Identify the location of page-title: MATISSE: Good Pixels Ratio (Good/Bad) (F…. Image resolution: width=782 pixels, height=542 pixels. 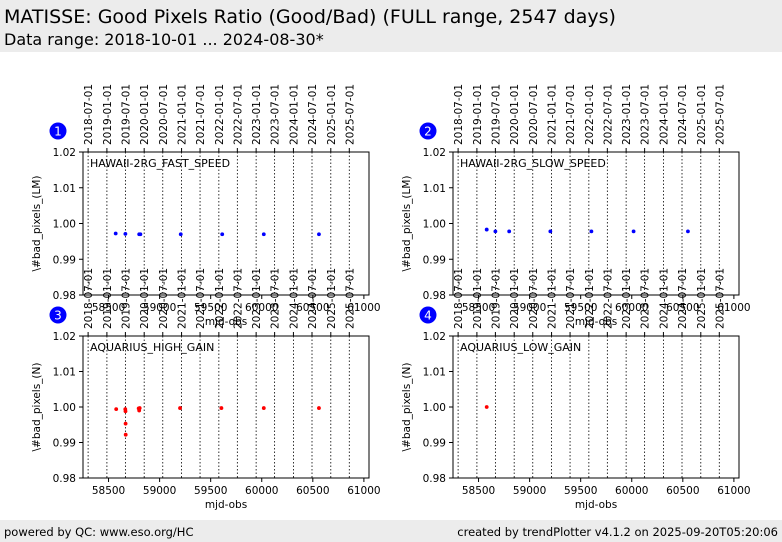
(310, 17).